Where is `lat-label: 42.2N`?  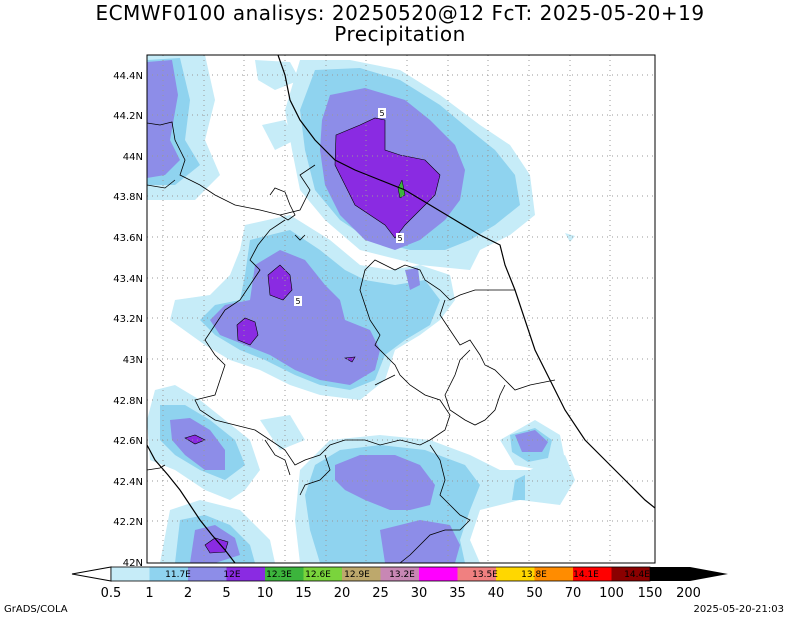 lat-label: 42.2N is located at coordinates (128, 522).